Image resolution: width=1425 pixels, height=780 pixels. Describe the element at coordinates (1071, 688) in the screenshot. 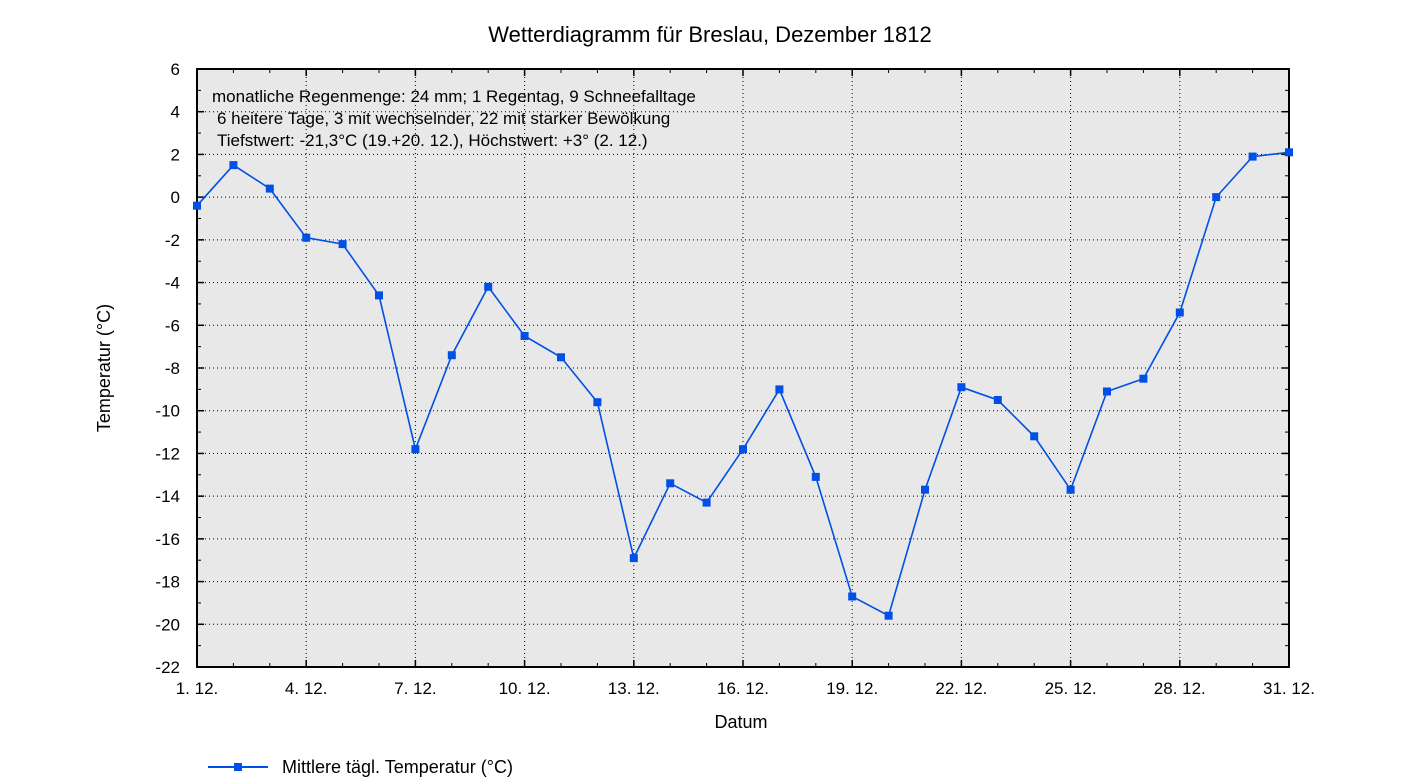

I see `x-tick-label: 25. 12.` at that location.